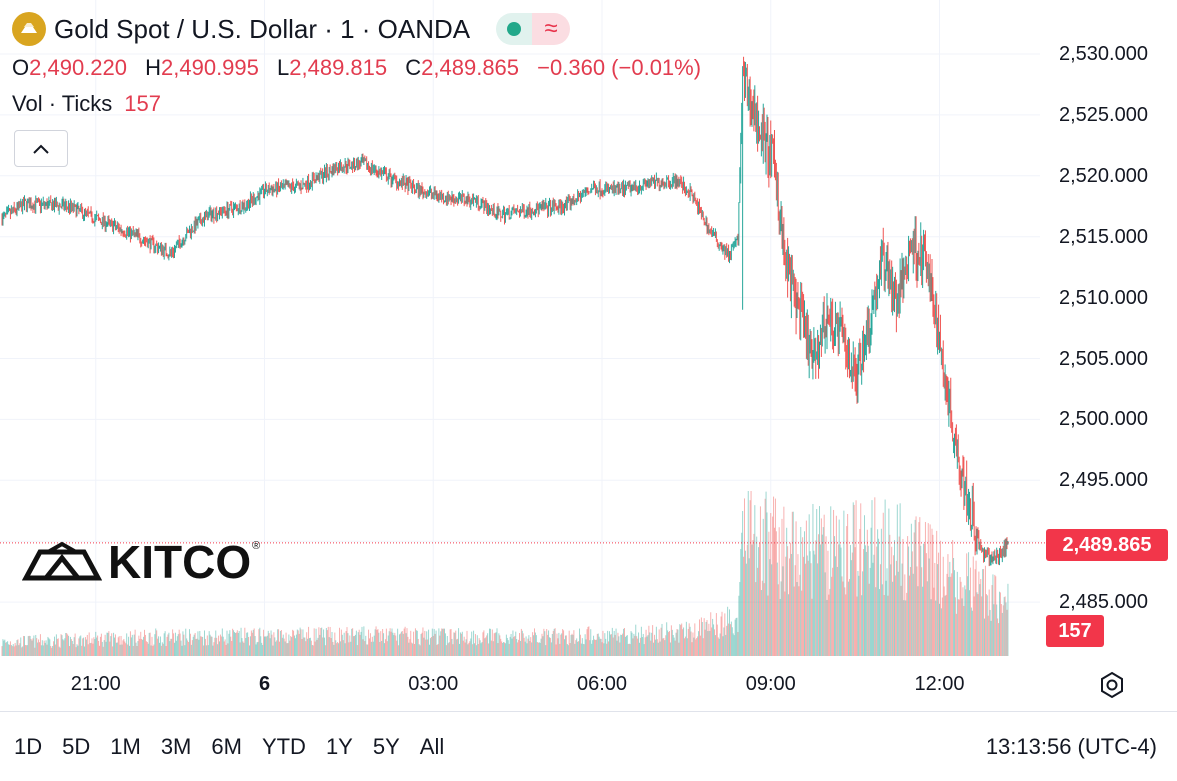  I want to click on range-button-3m: 3M, so click(176, 746).